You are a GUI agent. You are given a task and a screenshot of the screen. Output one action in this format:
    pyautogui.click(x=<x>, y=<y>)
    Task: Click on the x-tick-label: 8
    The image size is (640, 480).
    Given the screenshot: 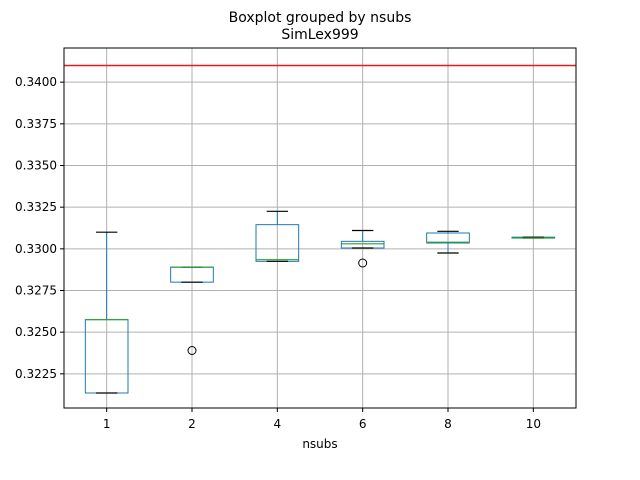 What is the action you would take?
    pyautogui.click(x=448, y=424)
    